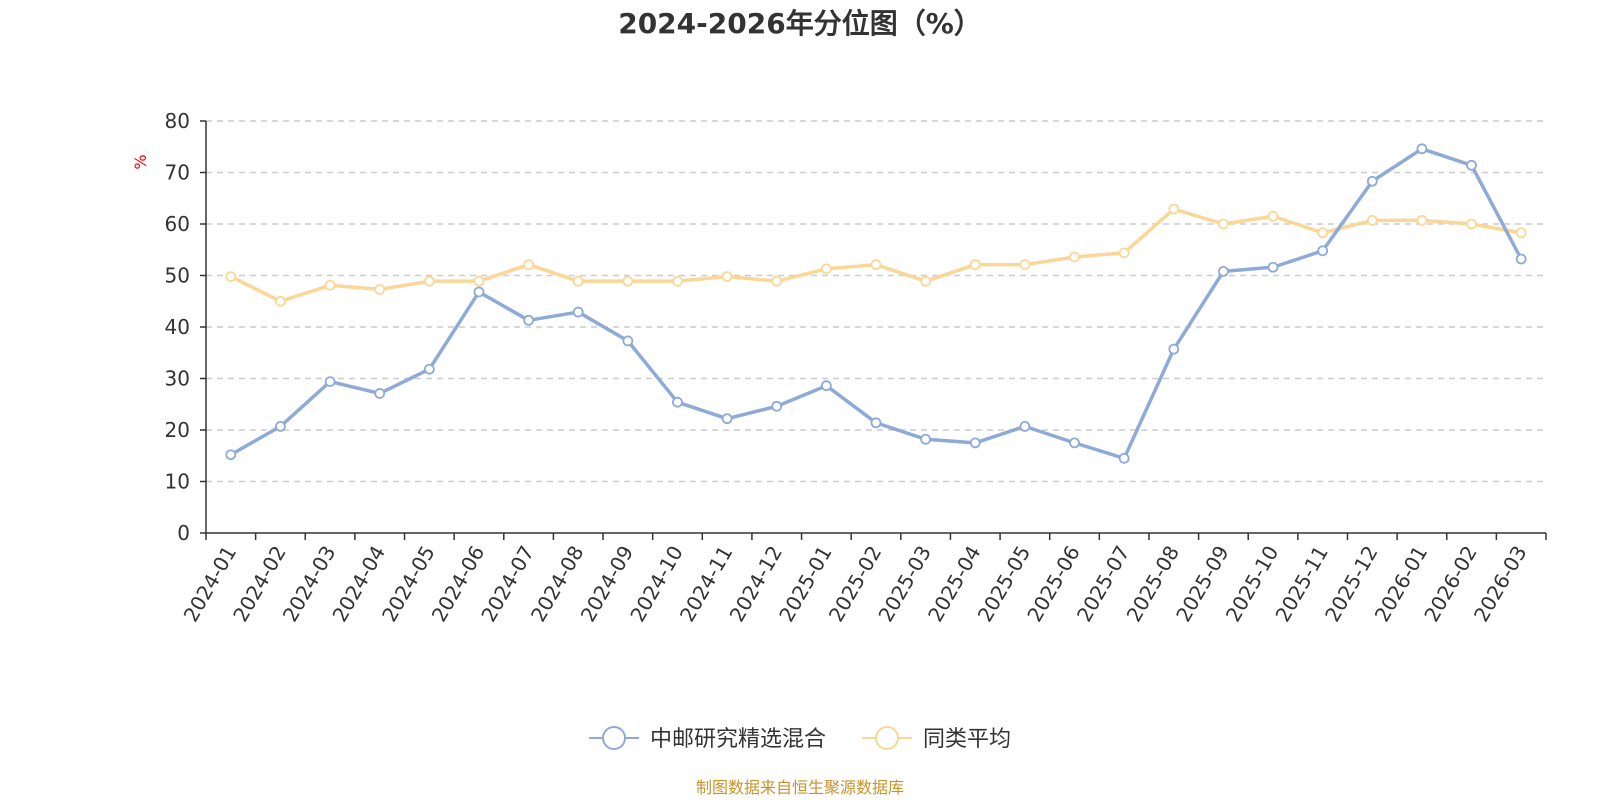 This screenshot has height=800, width=1600. Describe the element at coordinates (177, 121) in the screenshot. I see `y-tick-label: 80` at that location.